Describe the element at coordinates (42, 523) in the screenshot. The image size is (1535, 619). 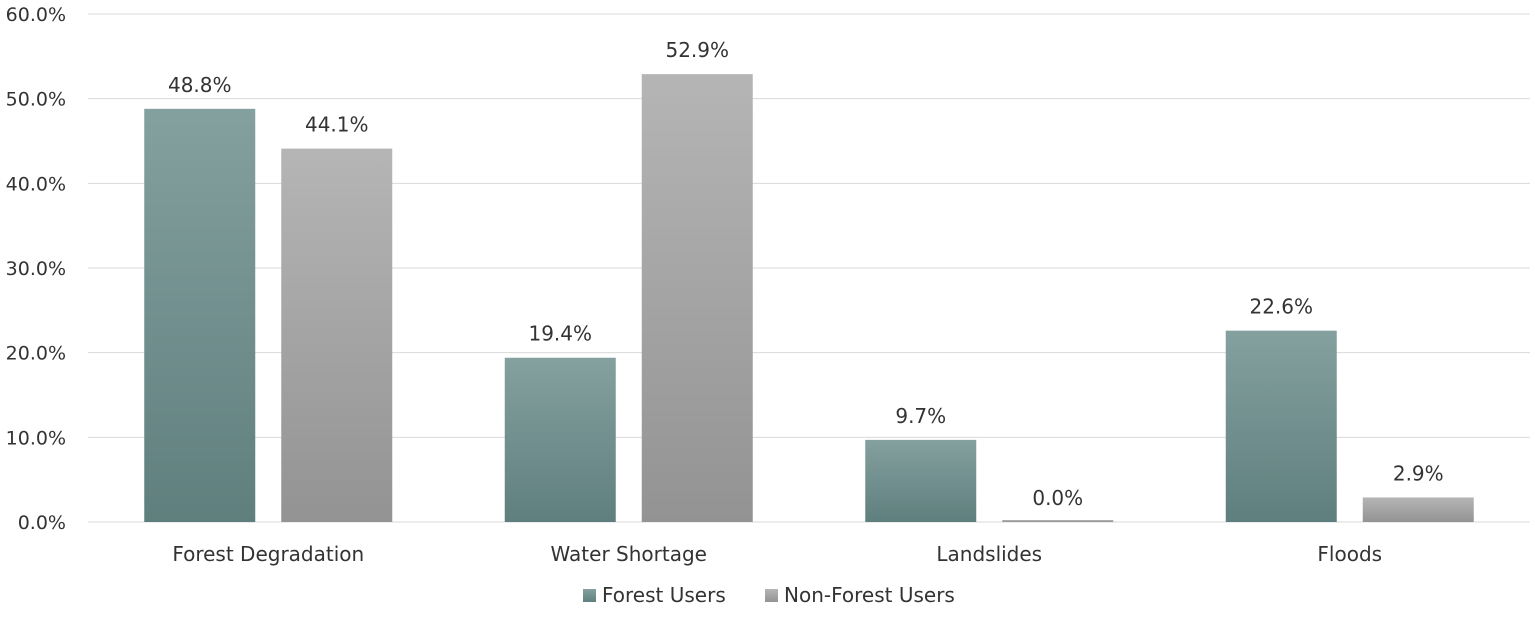
I see `y-tick-label: 0.0%` at that location.